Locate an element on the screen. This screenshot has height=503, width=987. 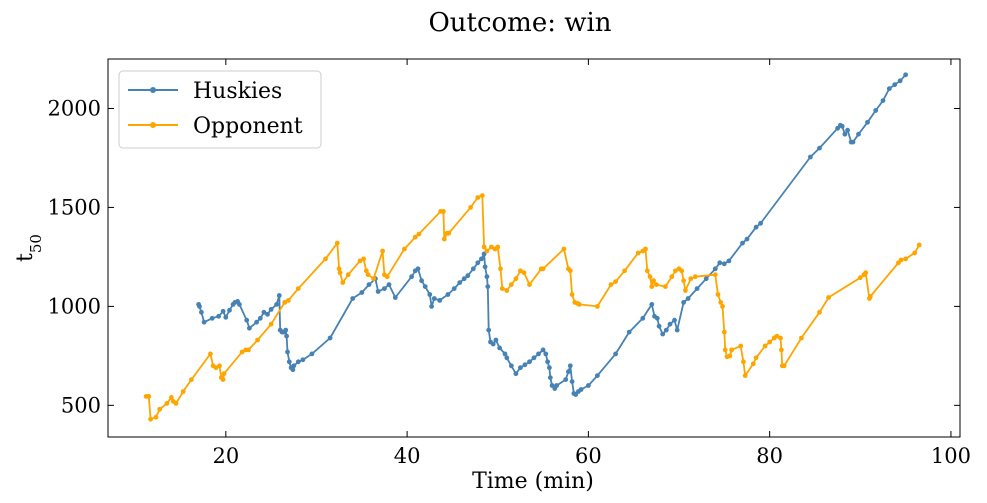
x-tick-label: 100 is located at coordinates (951, 456).